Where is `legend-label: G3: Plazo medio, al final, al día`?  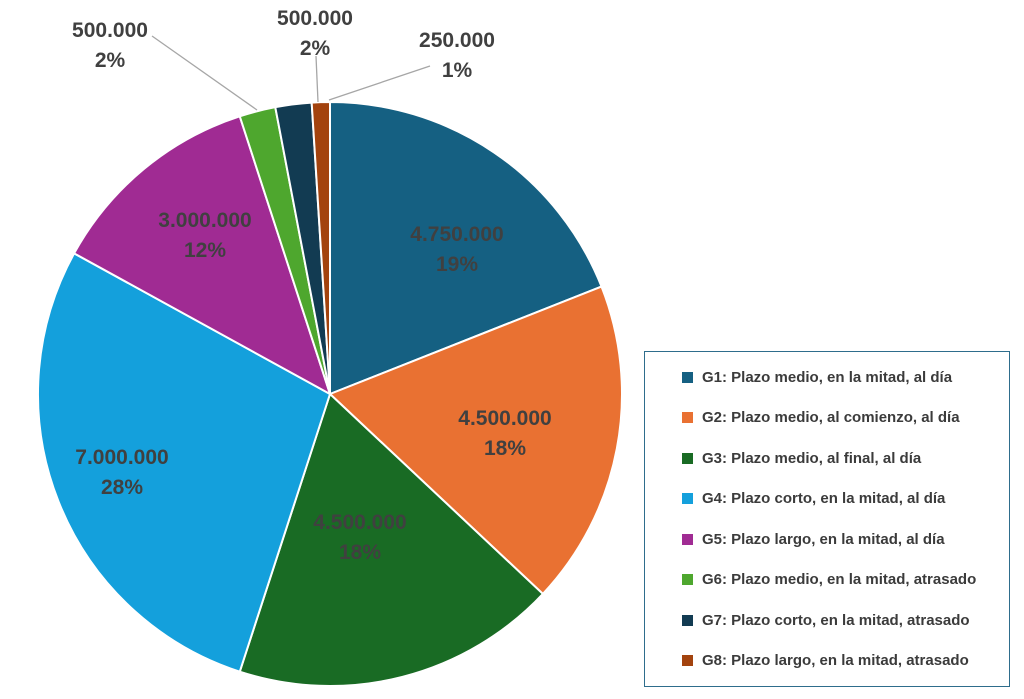
legend-label: G3: Plazo medio, al final, al día is located at coordinates (812, 458).